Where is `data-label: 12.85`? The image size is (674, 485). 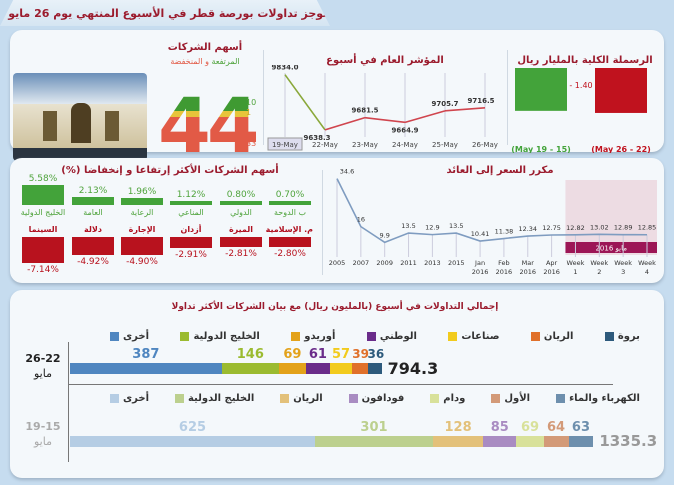
data-label: 12.85 is located at coordinates (647, 228).